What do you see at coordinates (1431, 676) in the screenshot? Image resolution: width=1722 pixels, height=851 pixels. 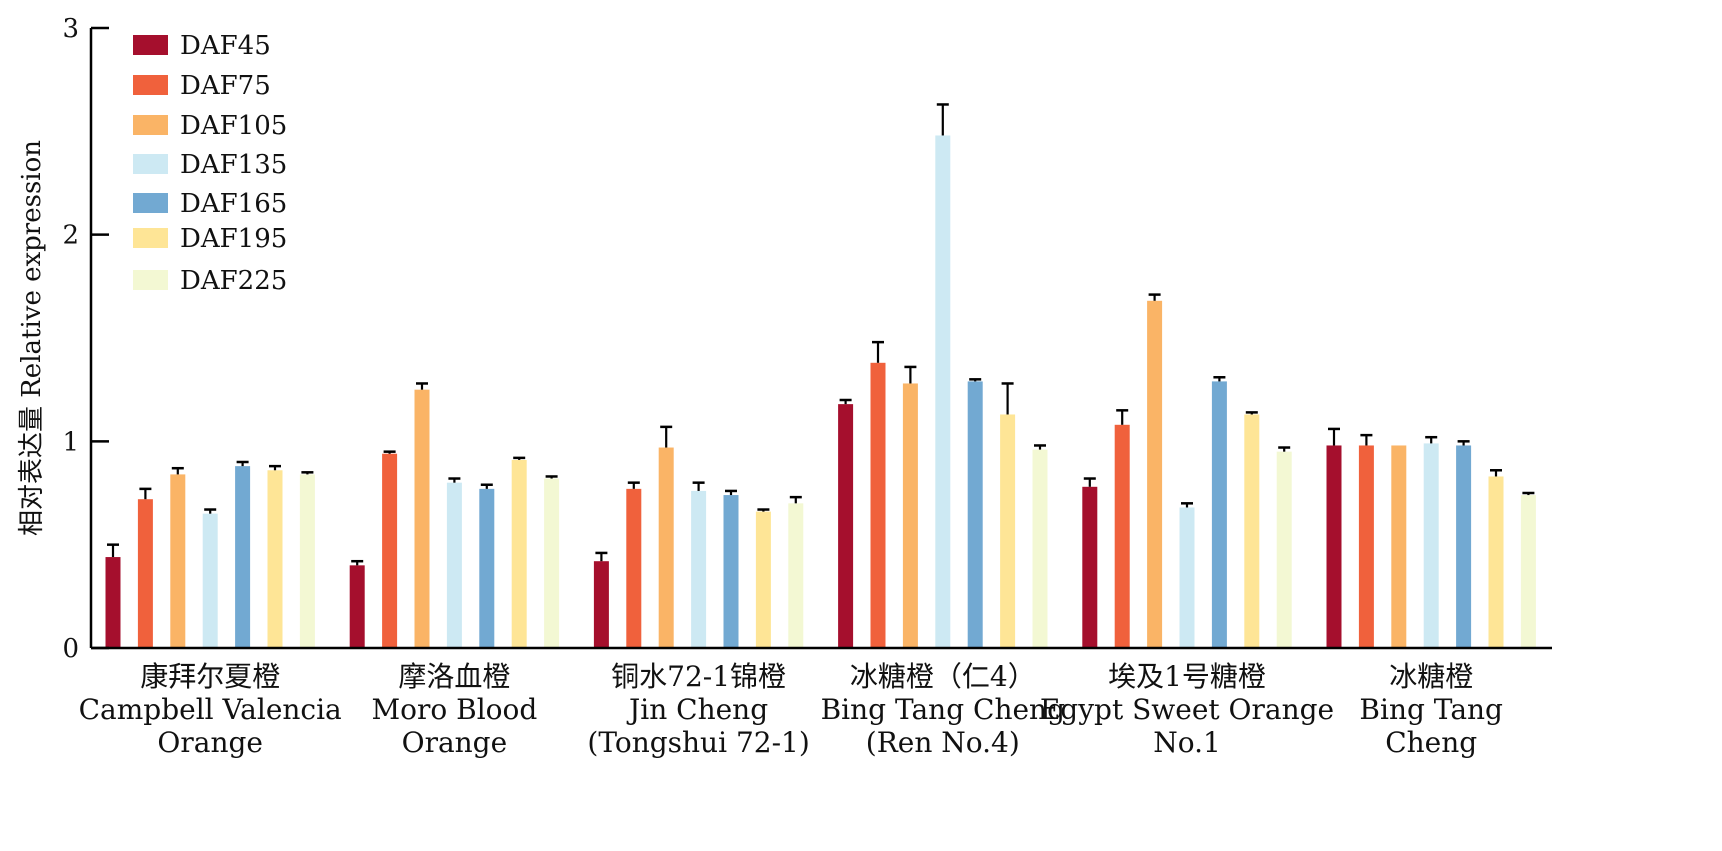 I see `x-category-label-zh: 冰糖橙` at bounding box center [1431, 676].